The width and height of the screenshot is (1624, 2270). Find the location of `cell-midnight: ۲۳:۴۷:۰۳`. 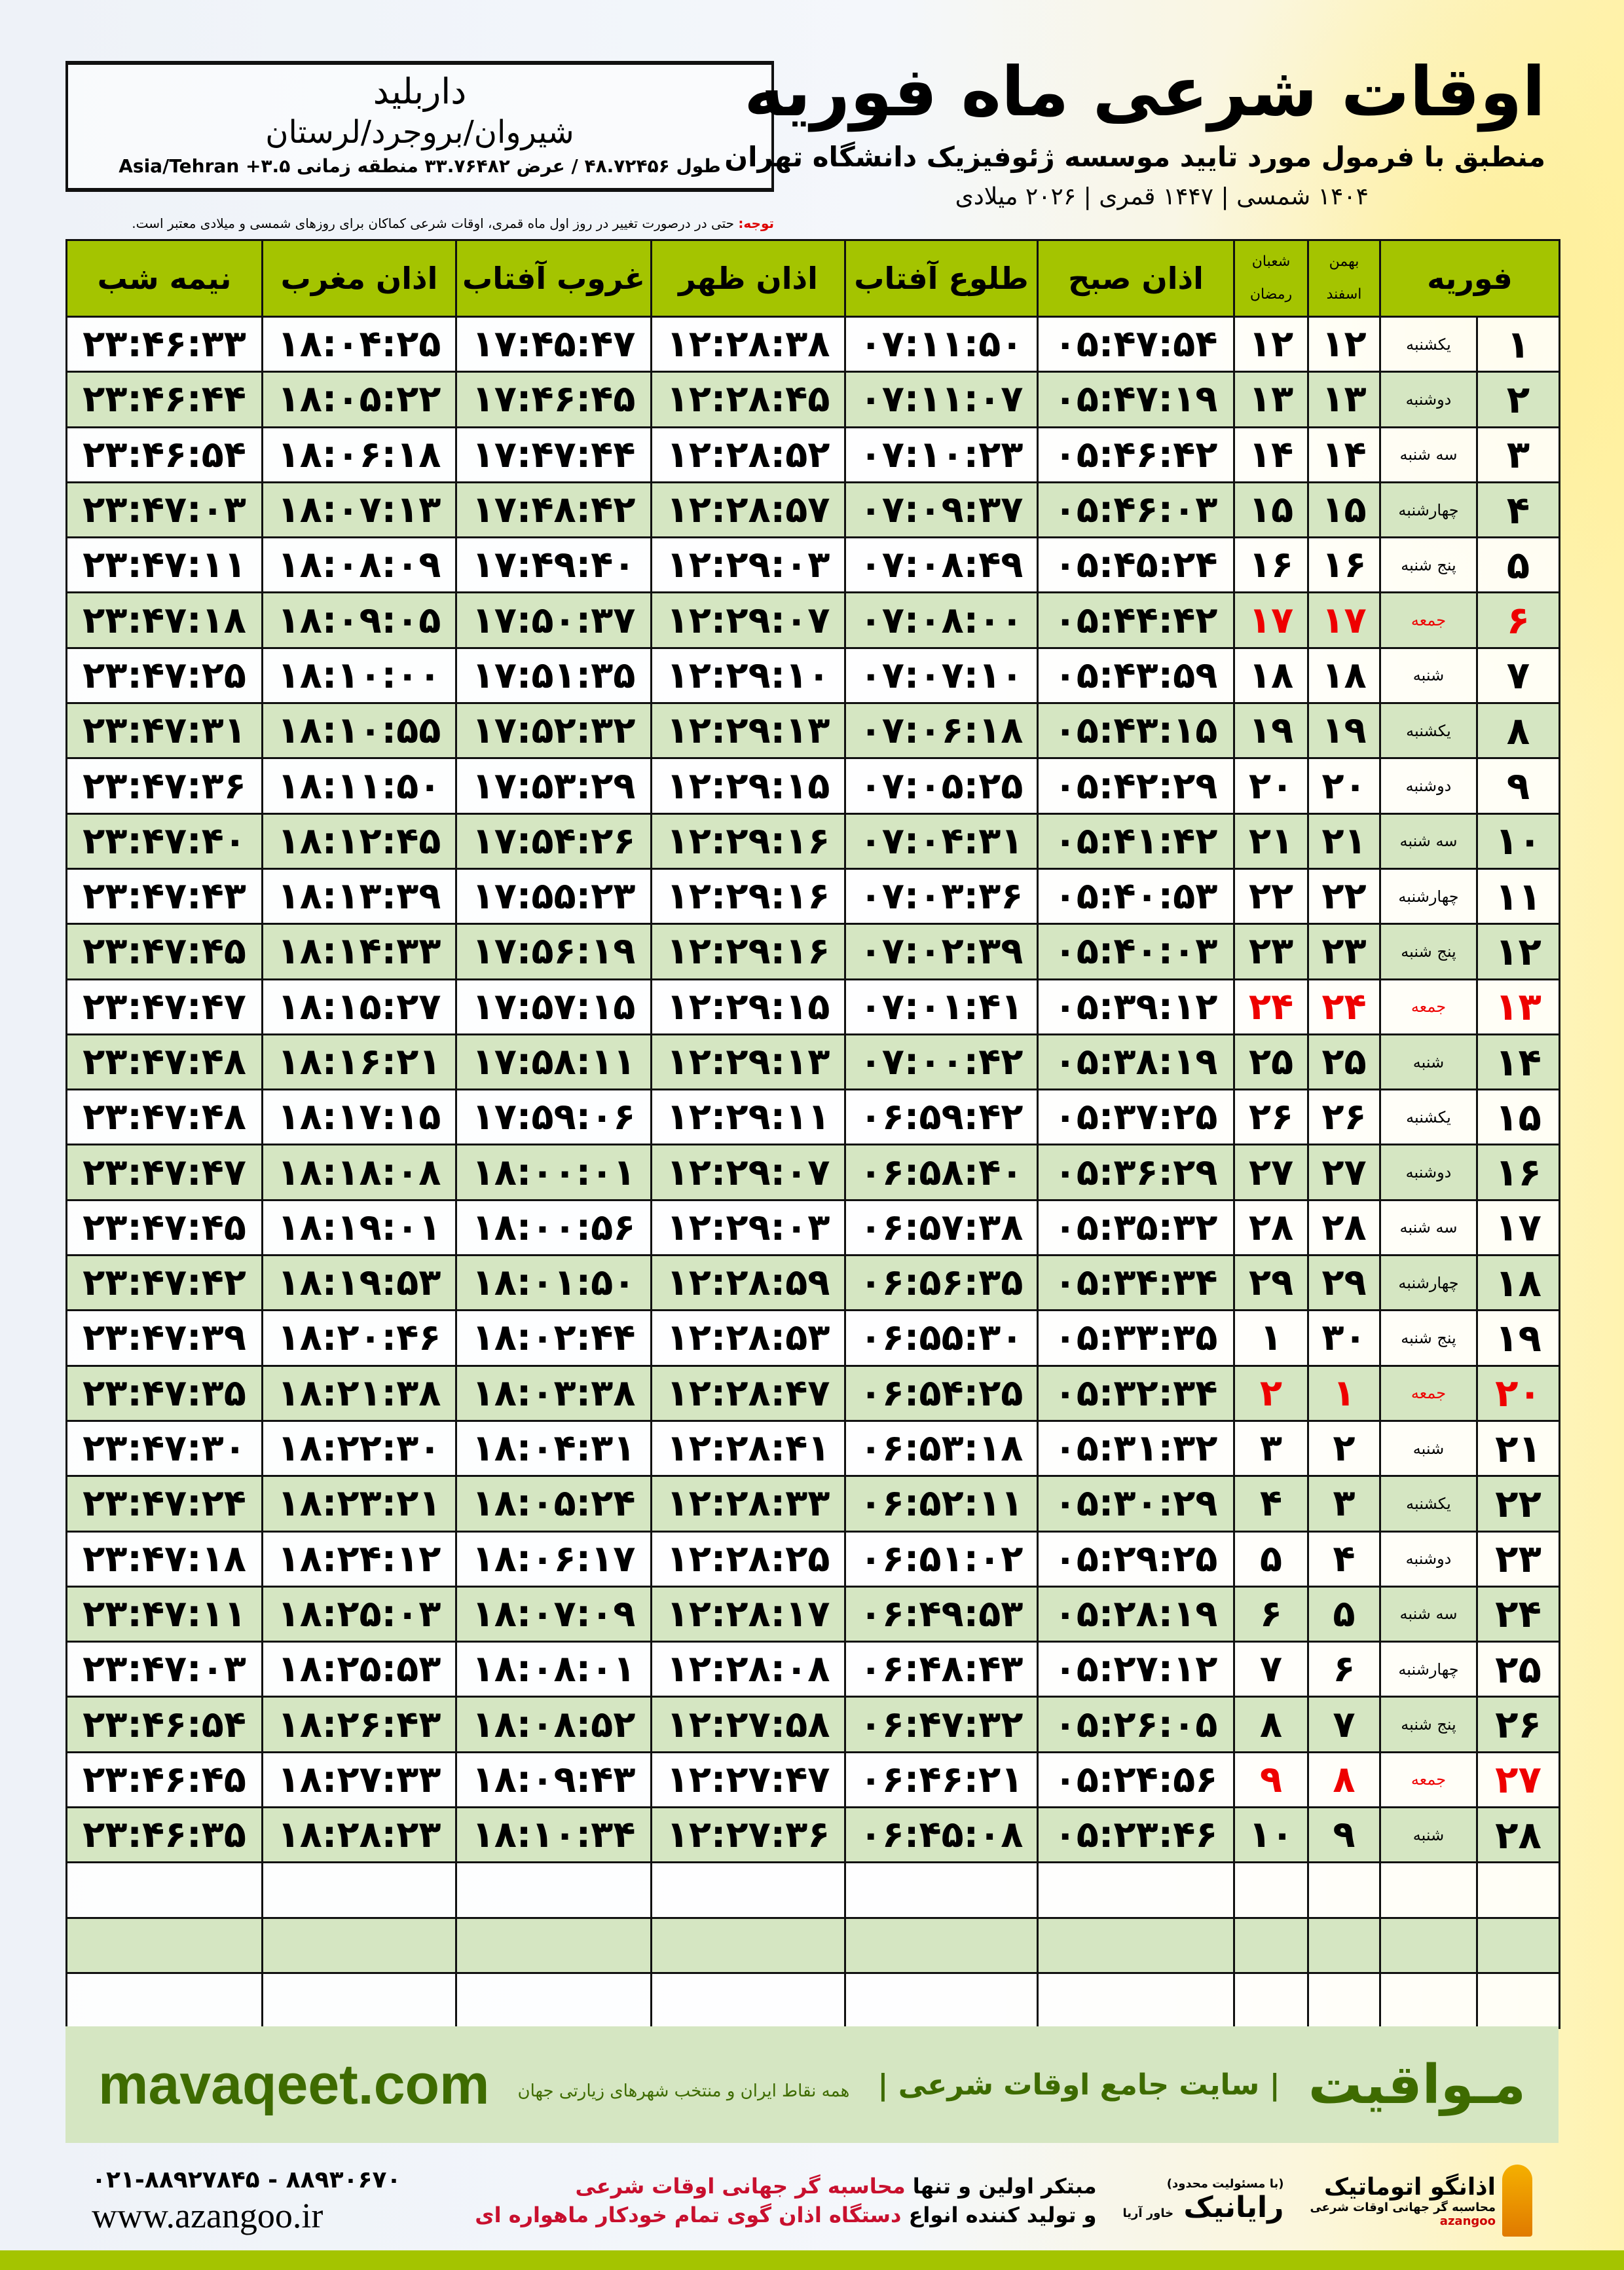

cell-midnight: ۲۳:۴۷:۰۳ is located at coordinates (164, 1669).